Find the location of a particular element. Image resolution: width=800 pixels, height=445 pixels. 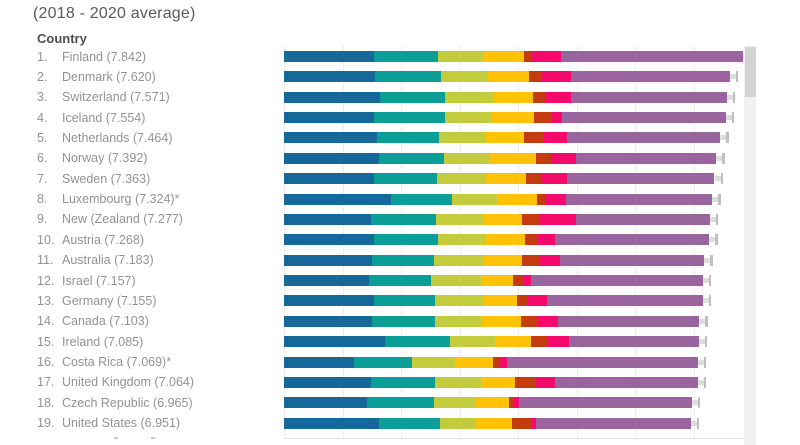

stacked-bar-iceland- is located at coordinates (505, 118).